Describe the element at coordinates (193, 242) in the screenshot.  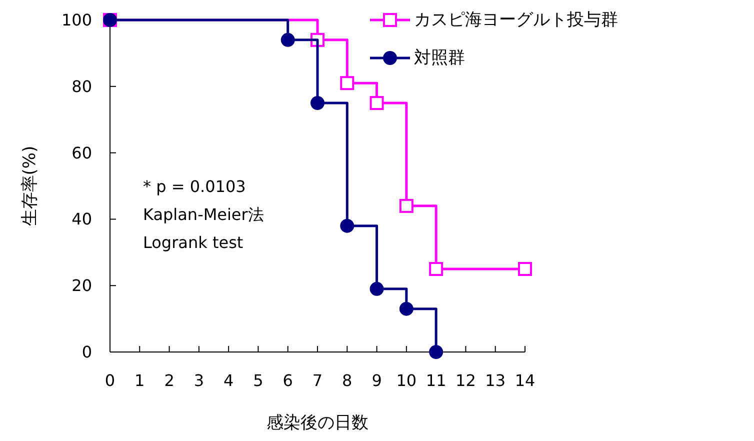
I see `annotation: Logrank test` at that location.